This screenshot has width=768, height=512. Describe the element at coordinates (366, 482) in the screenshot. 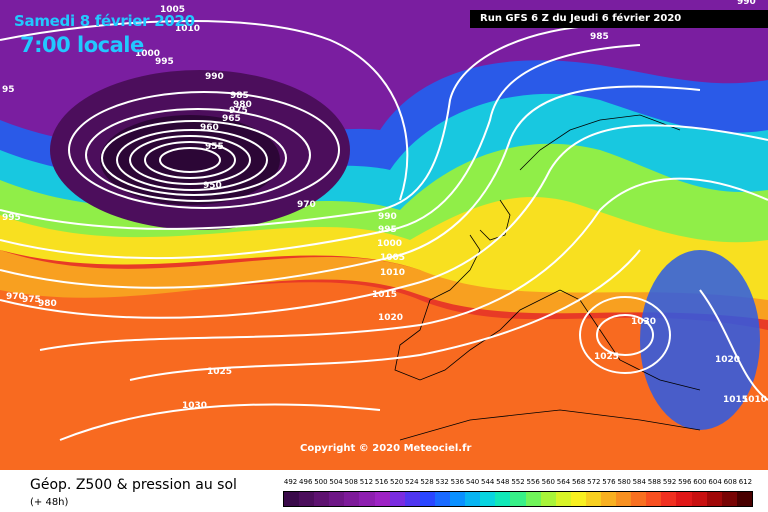

I see `scale-label: 512` at that location.